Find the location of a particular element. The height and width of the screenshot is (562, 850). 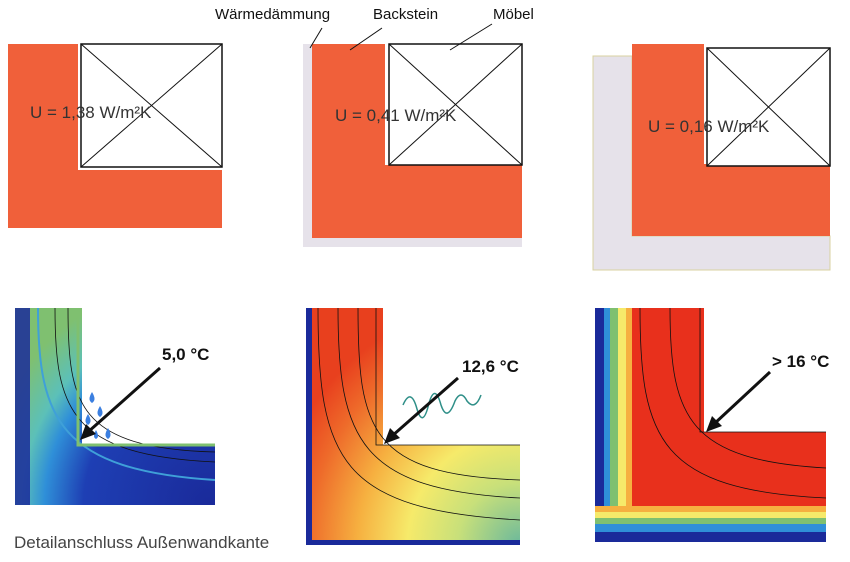

panel-2-brick is located at coordinates (417, 141).